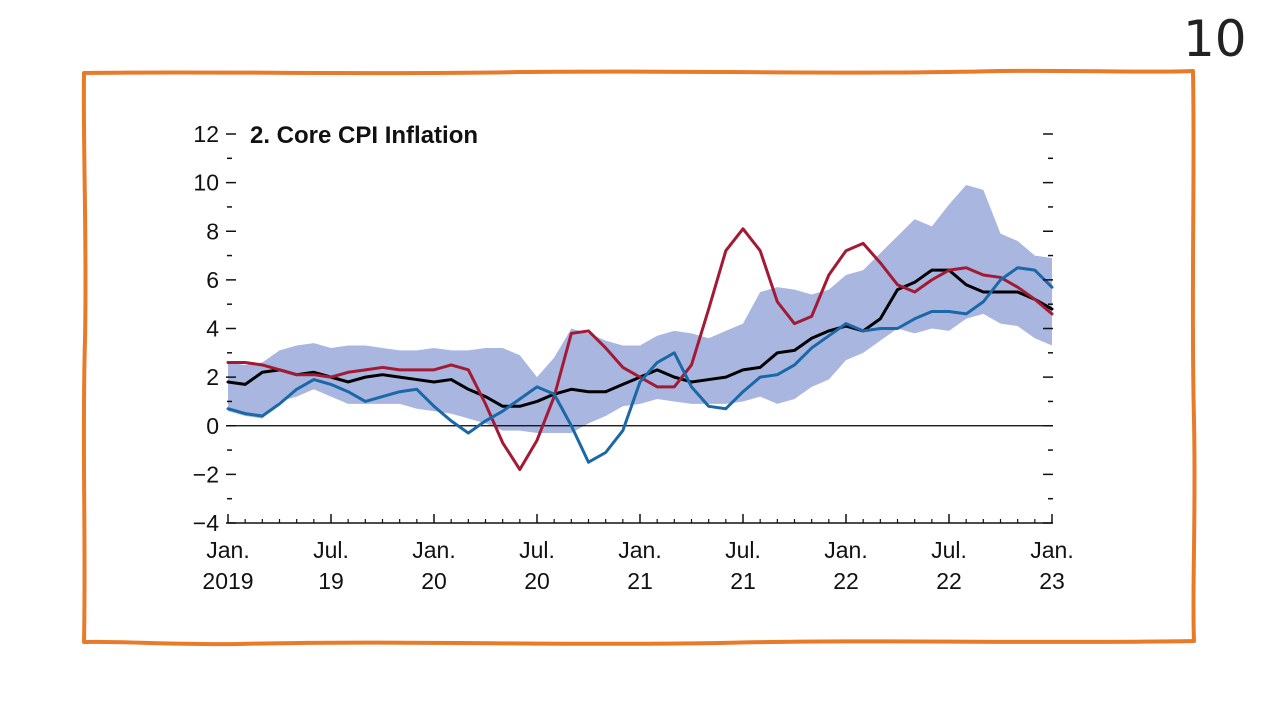 The height and width of the screenshot is (715, 1280). What do you see at coordinates (206, 474) in the screenshot?
I see `y-tick-label: −2` at bounding box center [206, 474].